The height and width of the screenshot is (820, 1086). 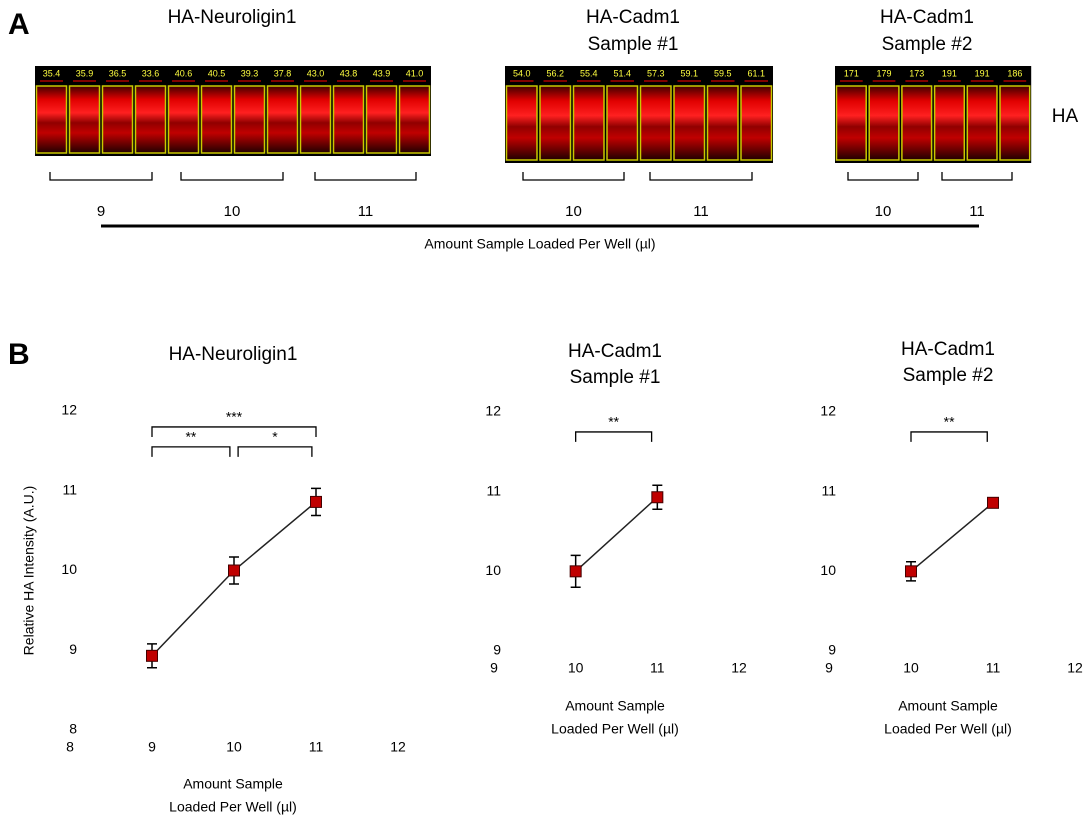 What do you see at coordinates (948, 375) in the screenshot?
I see `chart-title: Sample #2` at bounding box center [948, 375].